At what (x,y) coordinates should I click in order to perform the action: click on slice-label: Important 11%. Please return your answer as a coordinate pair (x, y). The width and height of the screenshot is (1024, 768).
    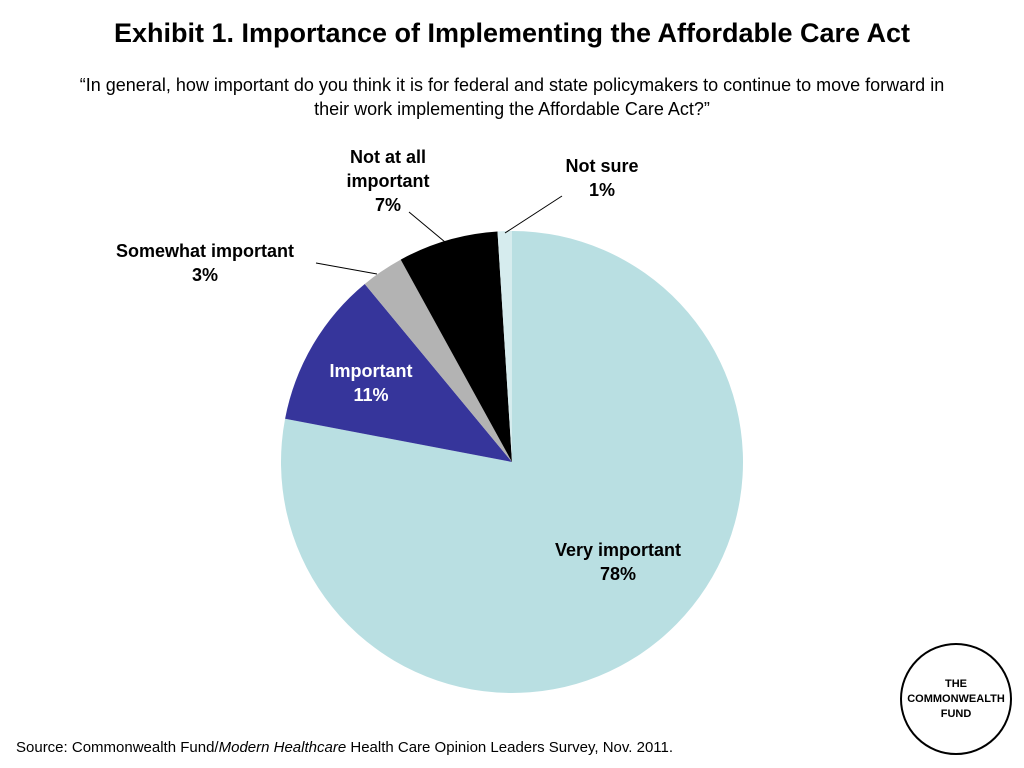
    Looking at the image, I should click on (371, 383).